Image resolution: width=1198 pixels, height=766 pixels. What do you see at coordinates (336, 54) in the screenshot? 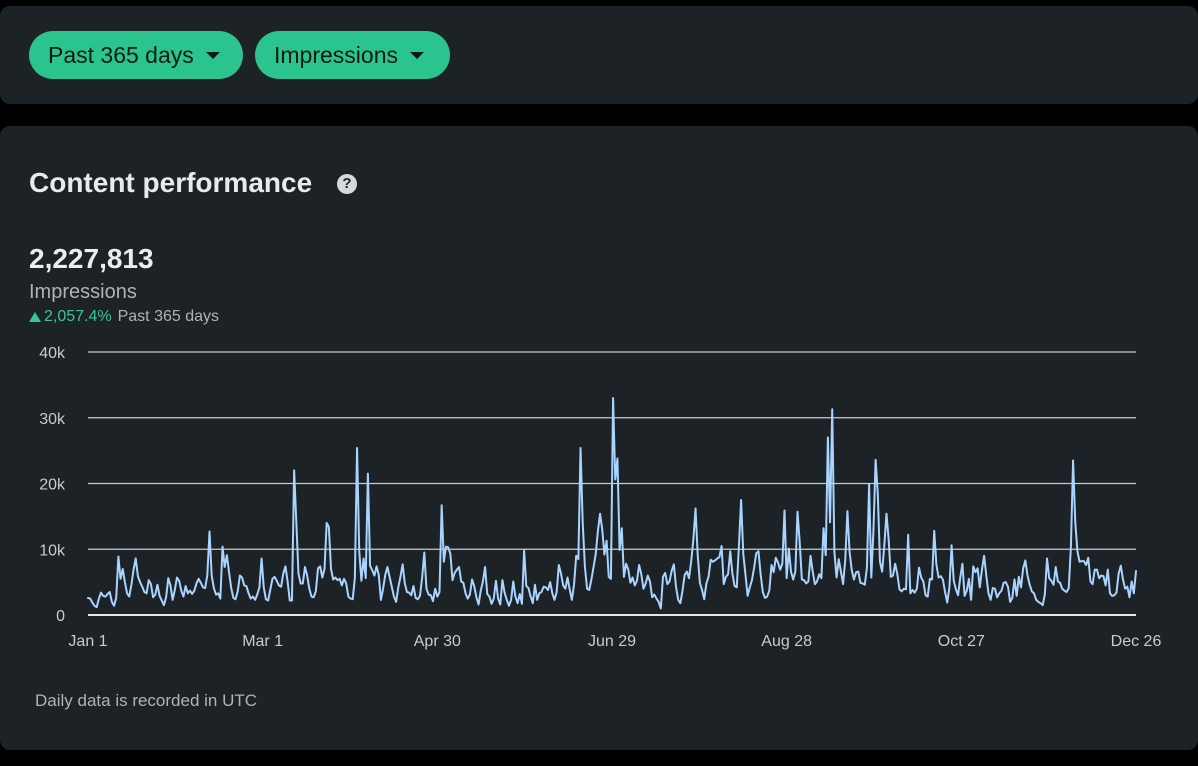
I see `metric-dropdown-label: Impressions` at bounding box center [336, 54].